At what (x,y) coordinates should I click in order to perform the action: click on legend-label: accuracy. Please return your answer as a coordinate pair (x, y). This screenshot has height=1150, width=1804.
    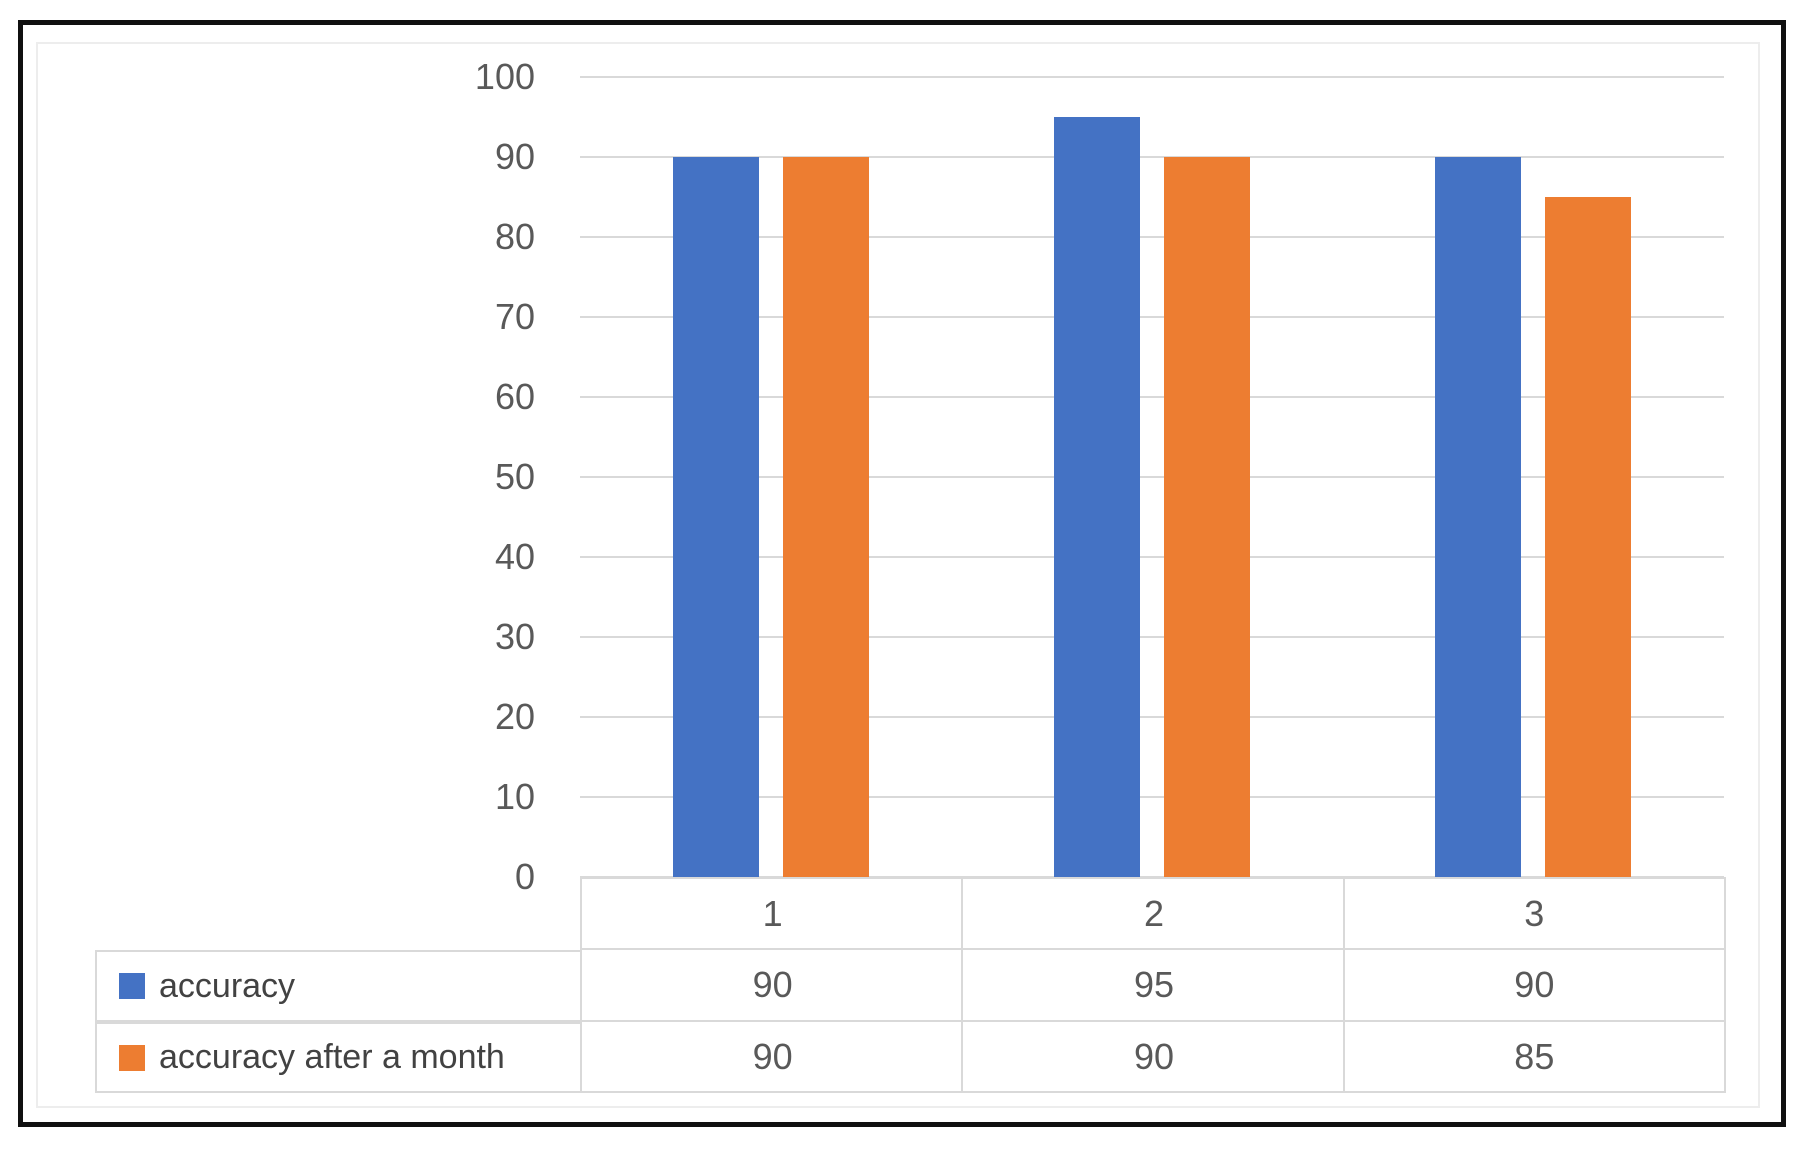
    Looking at the image, I should click on (227, 985).